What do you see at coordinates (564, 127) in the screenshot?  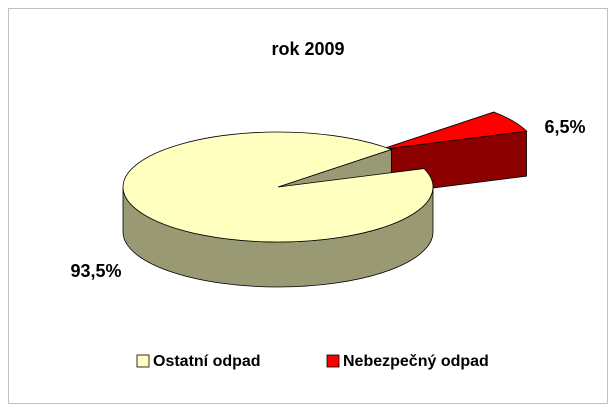 I see `data-label: 6,5%` at bounding box center [564, 127].